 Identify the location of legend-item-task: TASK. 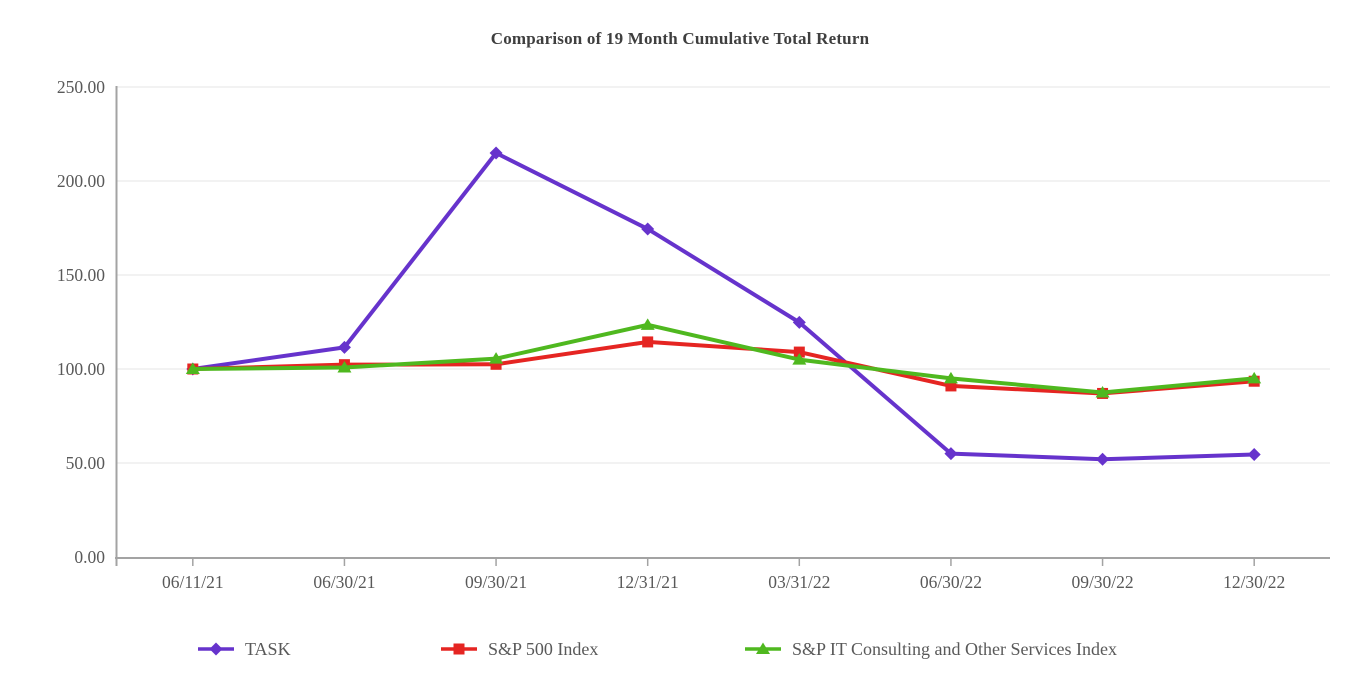
(243, 649).